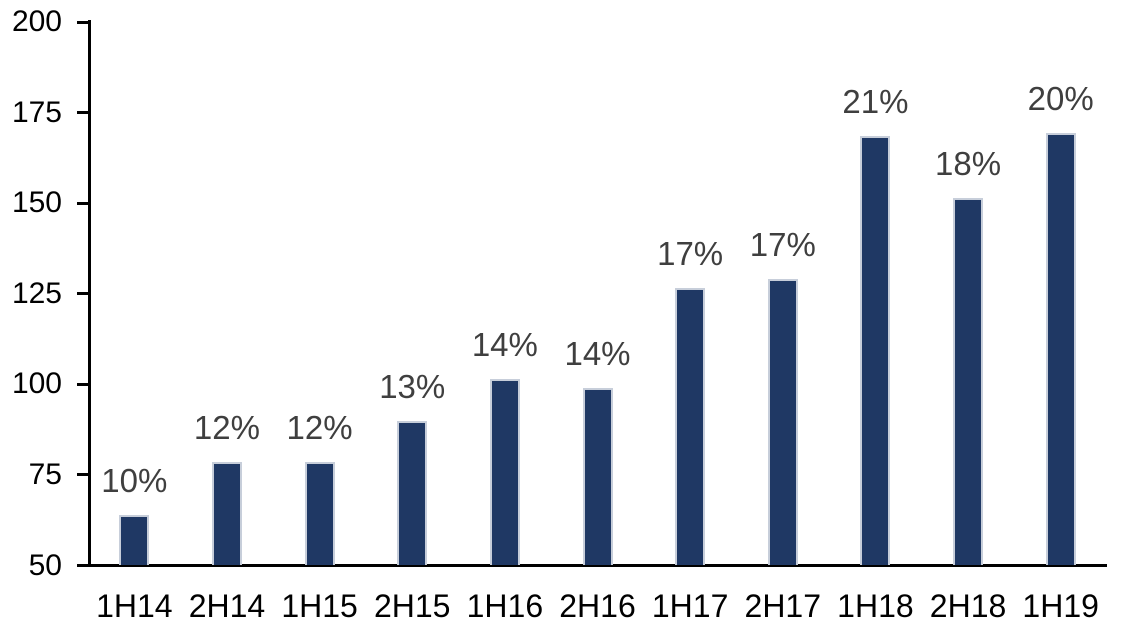 Image resolution: width=1129 pixels, height=641 pixels. I want to click on bar-value-label: 20%, so click(1060, 98).